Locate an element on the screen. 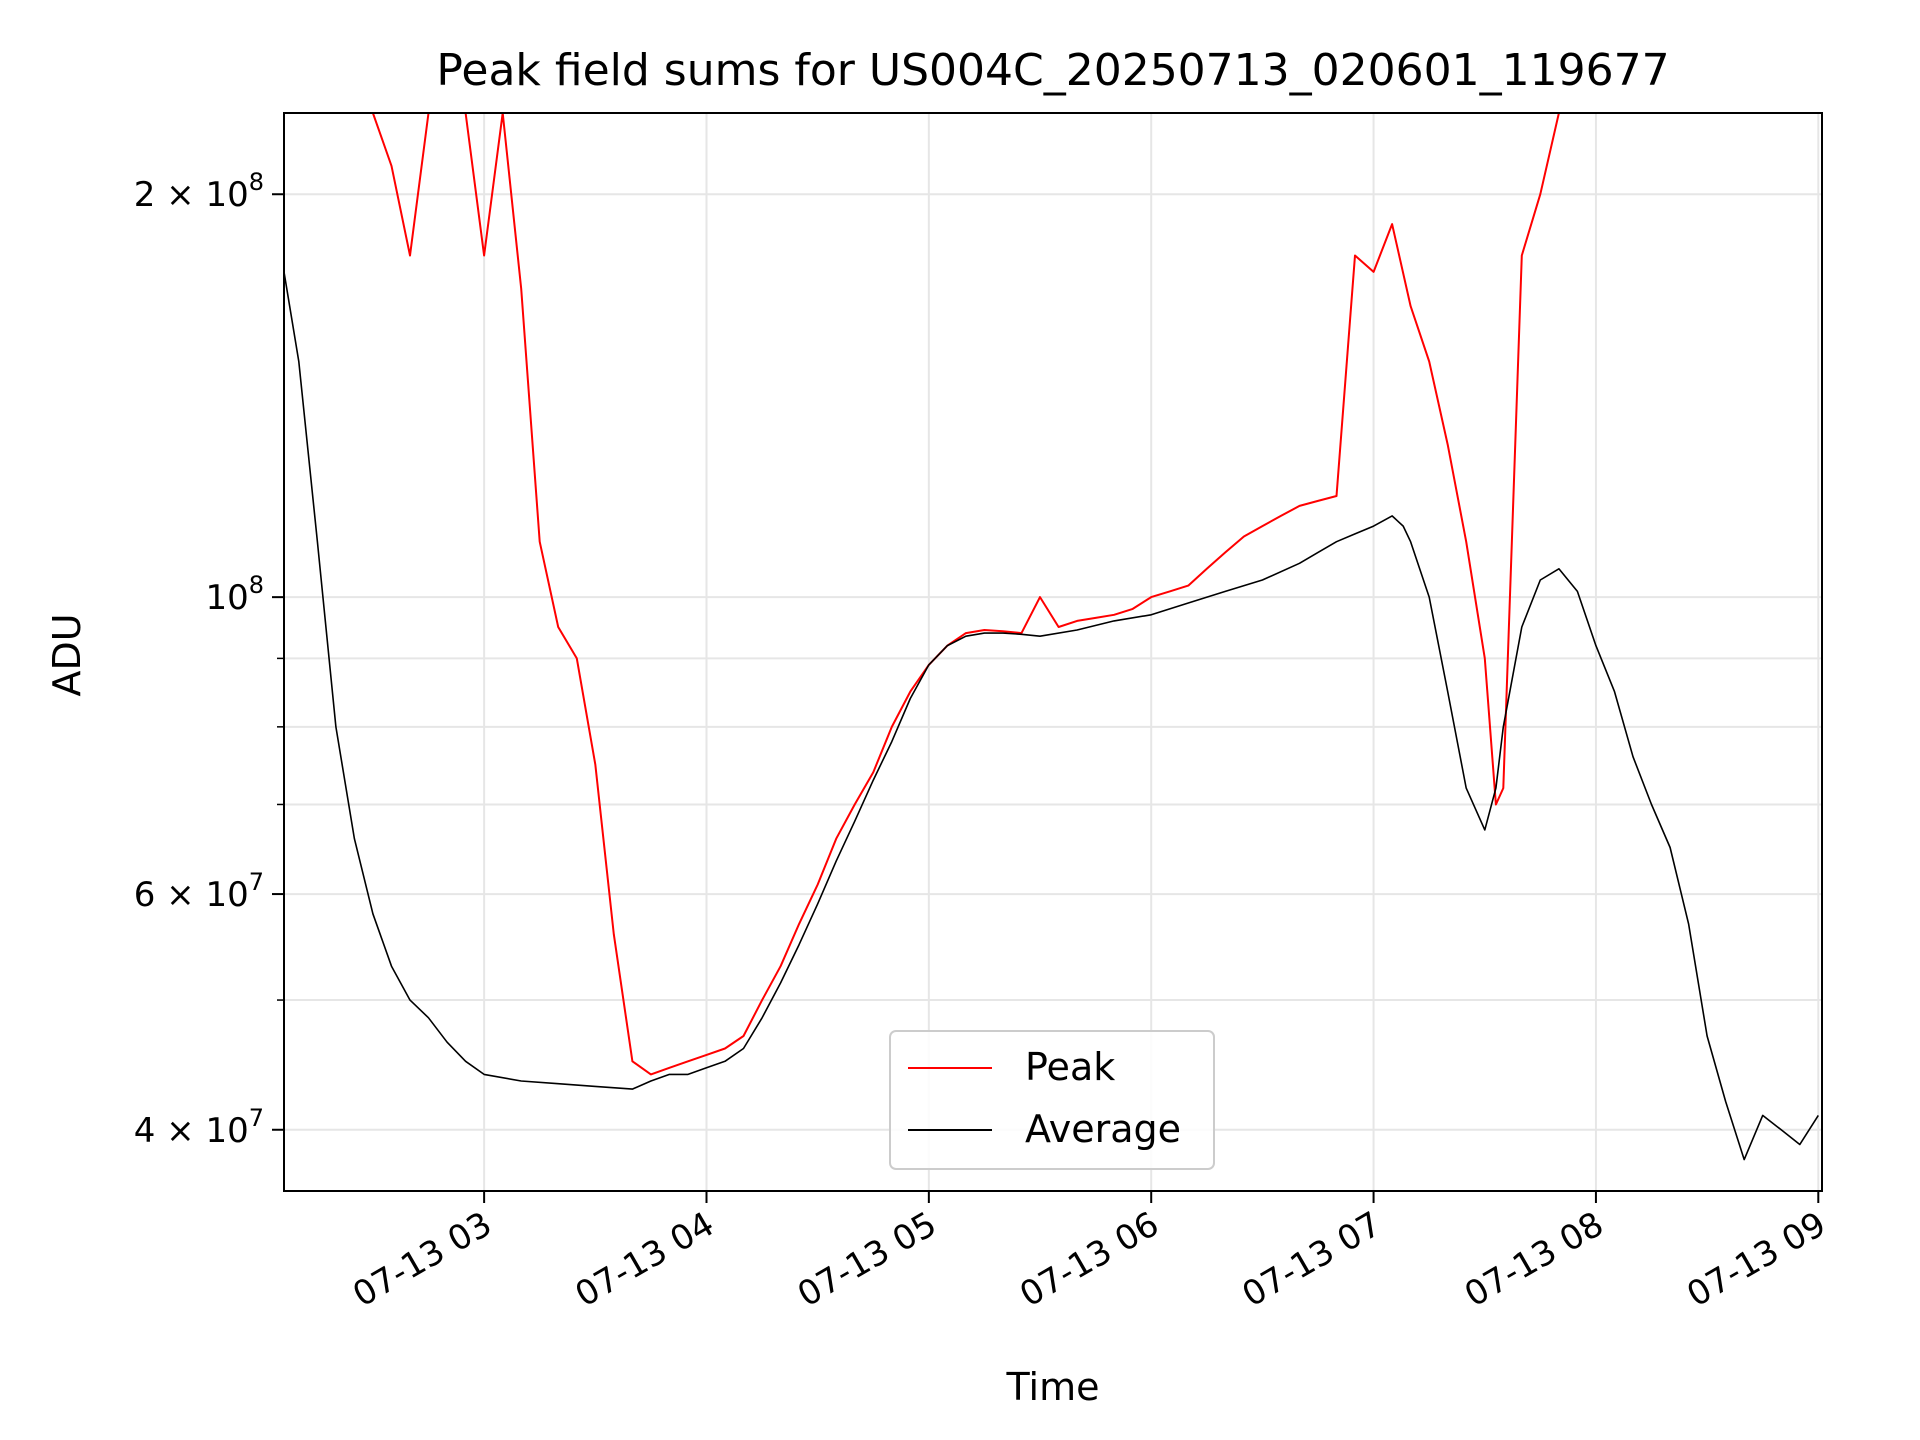 Image resolution: width=1920 pixels, height=1440 pixels. y-tick-label: 4 × 107 is located at coordinates (199, 1127).